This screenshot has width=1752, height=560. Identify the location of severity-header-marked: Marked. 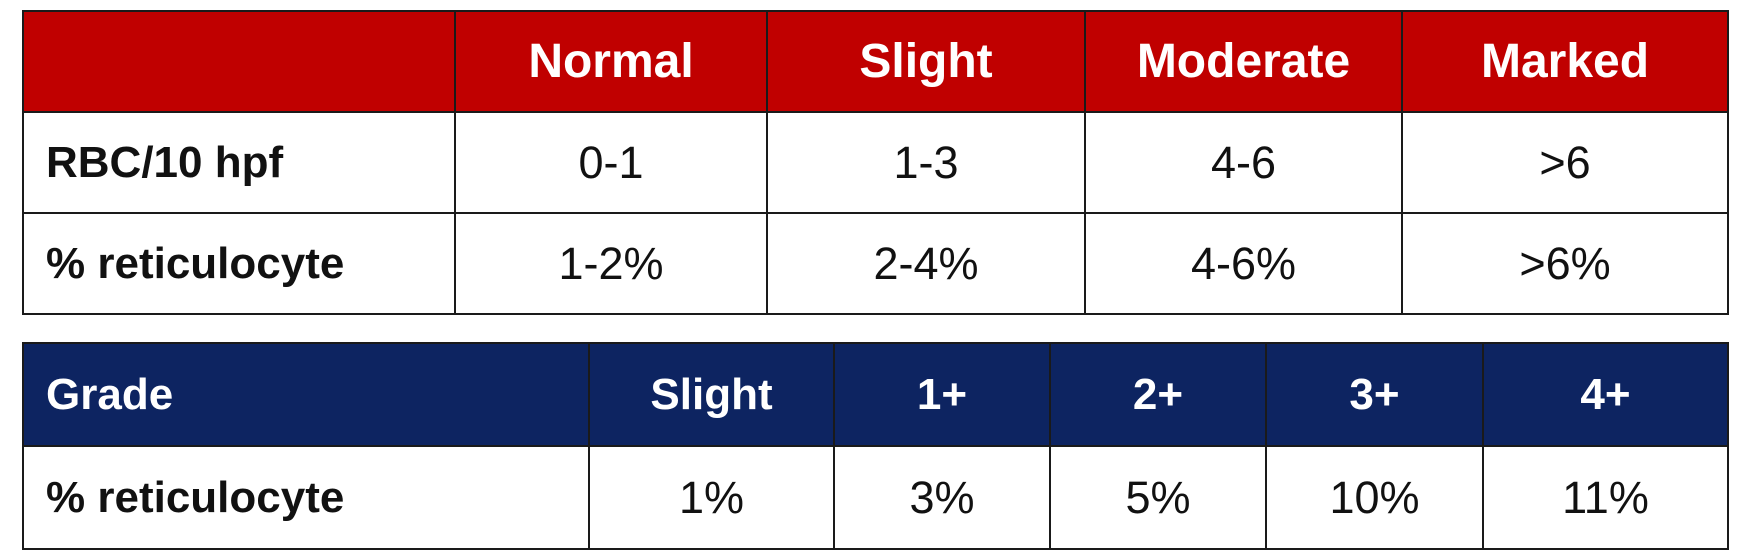
(1565, 61).